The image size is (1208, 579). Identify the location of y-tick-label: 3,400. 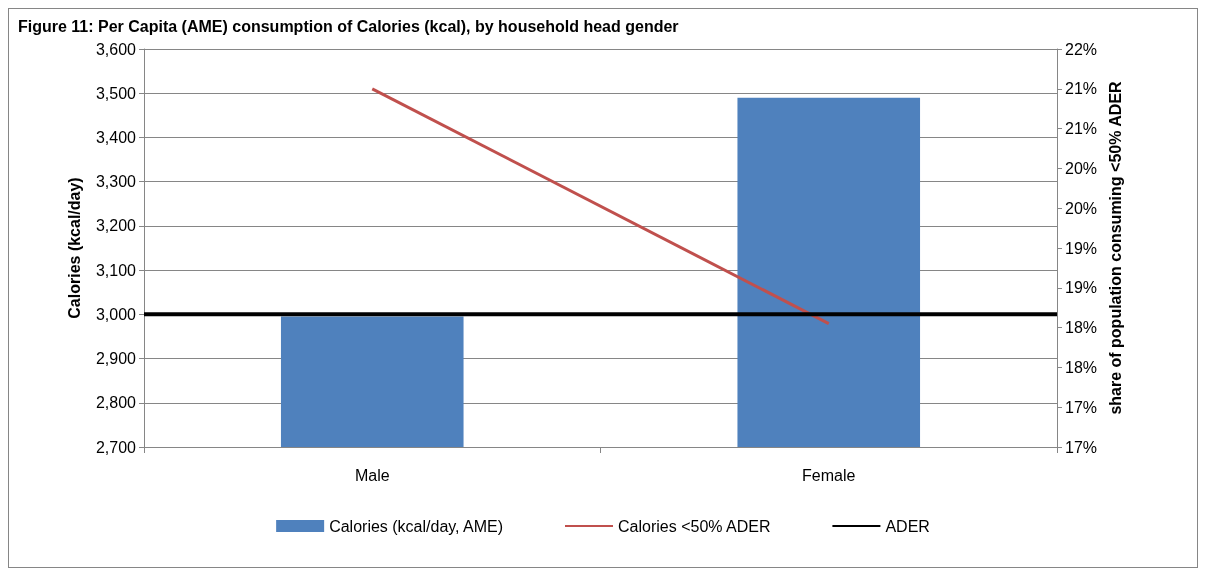
(116, 137).